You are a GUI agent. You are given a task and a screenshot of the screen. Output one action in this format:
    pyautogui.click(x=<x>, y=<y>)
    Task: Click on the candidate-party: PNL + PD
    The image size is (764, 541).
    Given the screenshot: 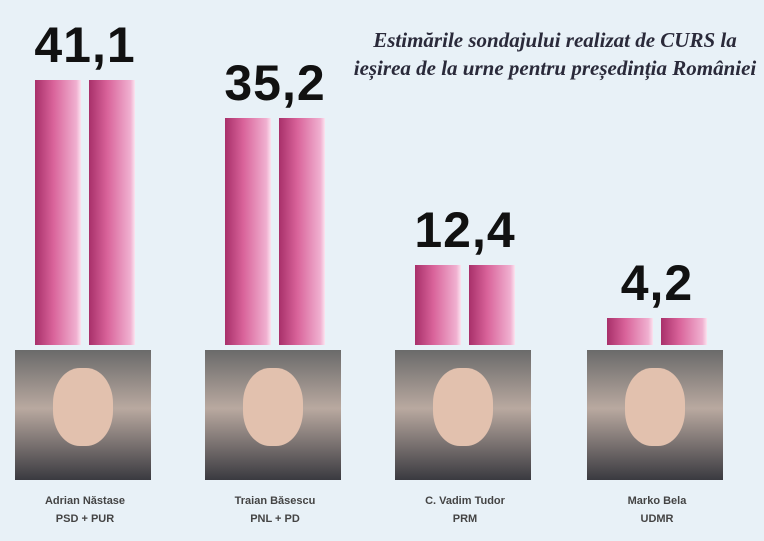 What is the action you would take?
    pyautogui.click(x=275, y=519)
    